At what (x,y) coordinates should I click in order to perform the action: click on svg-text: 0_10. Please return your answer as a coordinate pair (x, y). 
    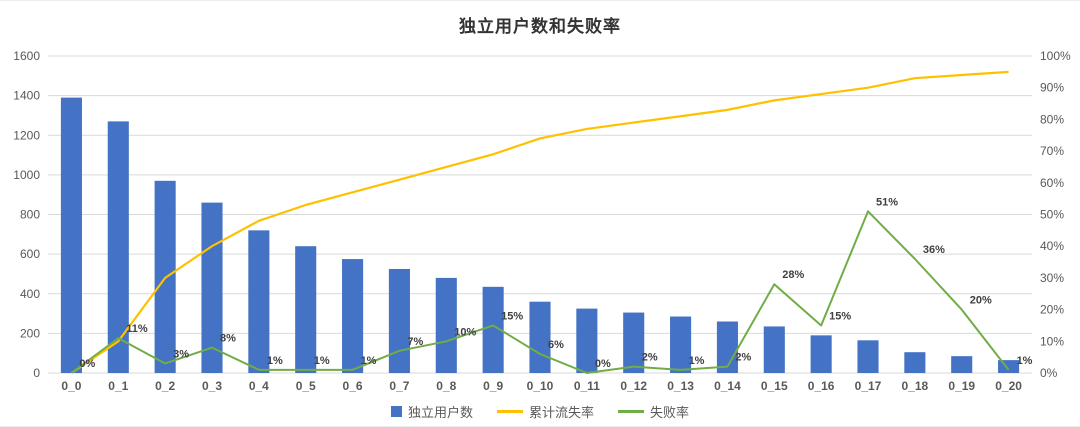
    Looking at the image, I should click on (540, 386).